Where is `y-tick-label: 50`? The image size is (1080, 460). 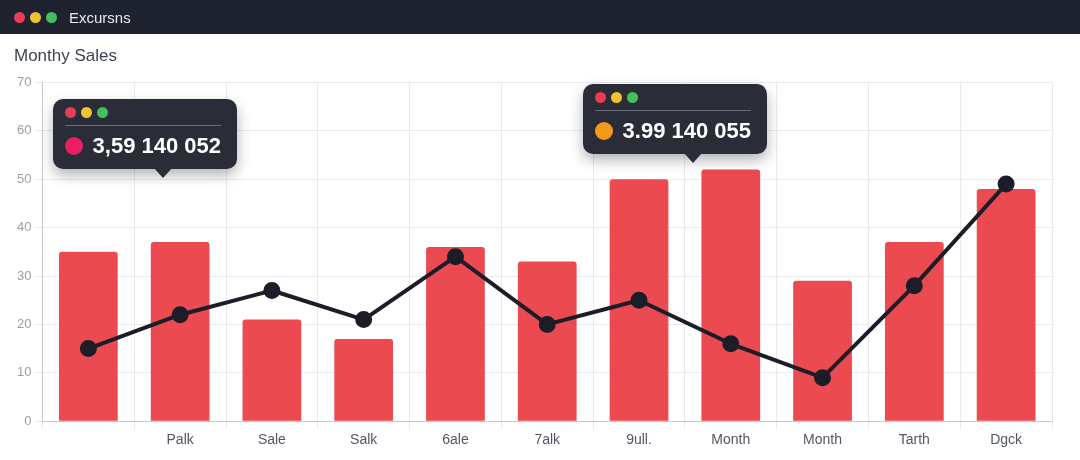
y-tick-label: 50 is located at coordinates (24, 178).